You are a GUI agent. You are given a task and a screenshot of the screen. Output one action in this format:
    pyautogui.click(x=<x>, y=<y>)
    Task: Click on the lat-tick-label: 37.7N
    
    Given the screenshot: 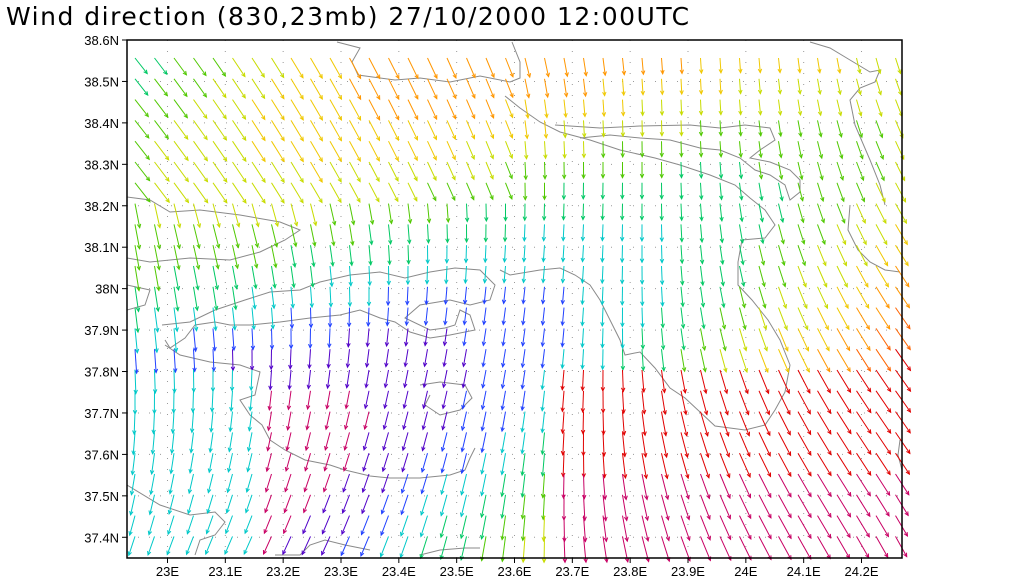 What is the action you would take?
    pyautogui.click(x=101, y=413)
    